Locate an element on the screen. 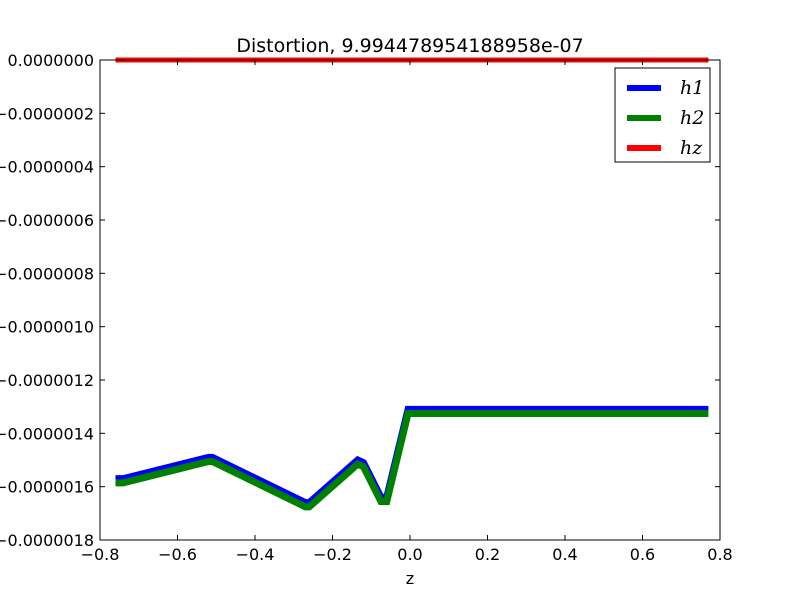 The width and height of the screenshot is (800, 600). series-line-h1 is located at coordinates (412, 456).